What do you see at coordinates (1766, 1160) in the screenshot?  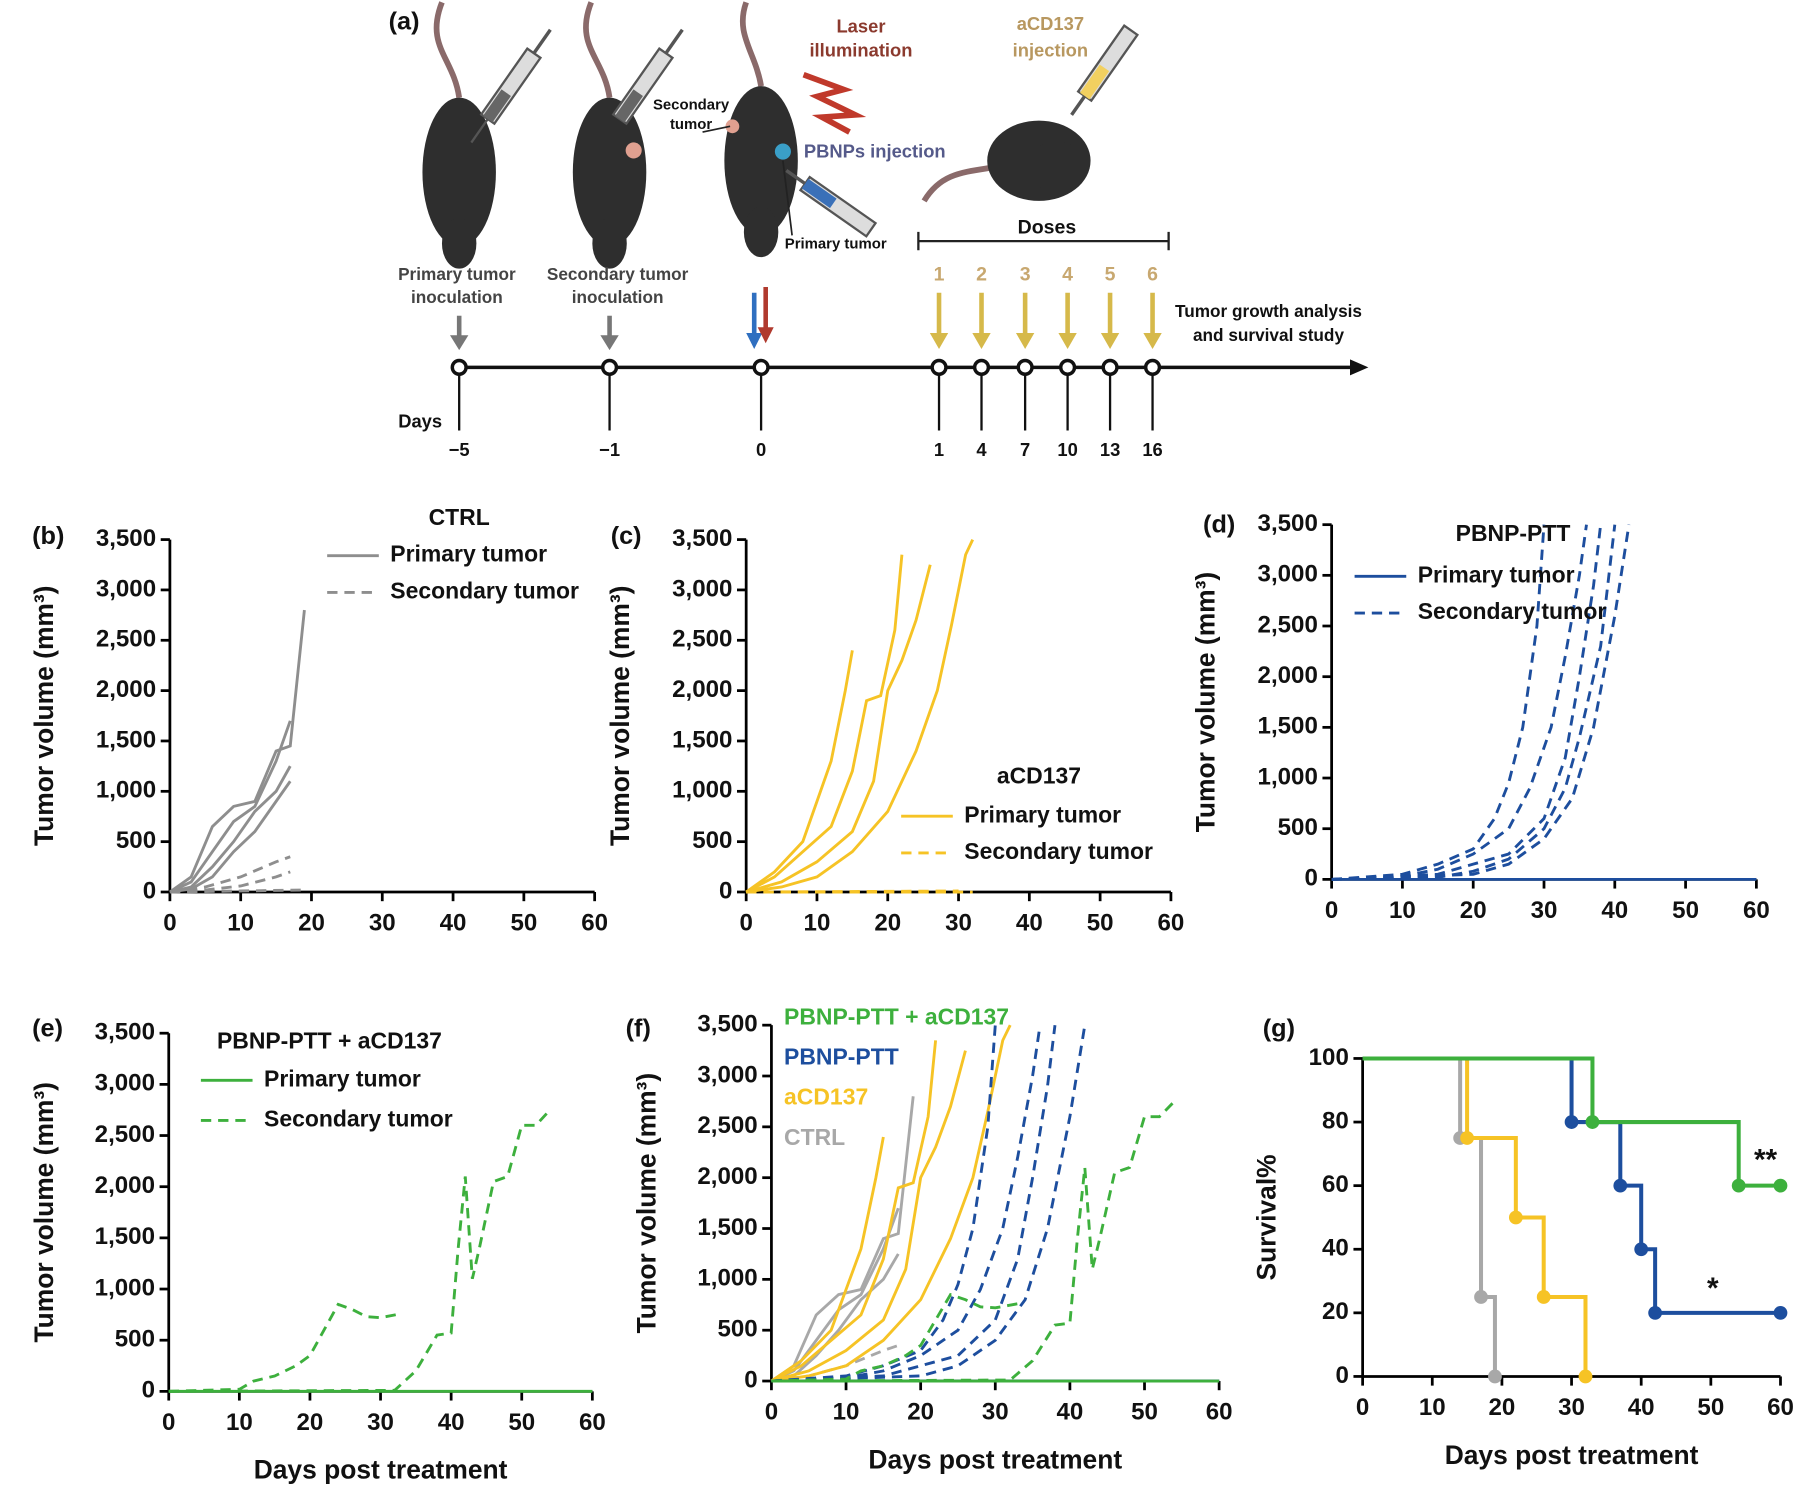 I see `significance: **` at bounding box center [1766, 1160].